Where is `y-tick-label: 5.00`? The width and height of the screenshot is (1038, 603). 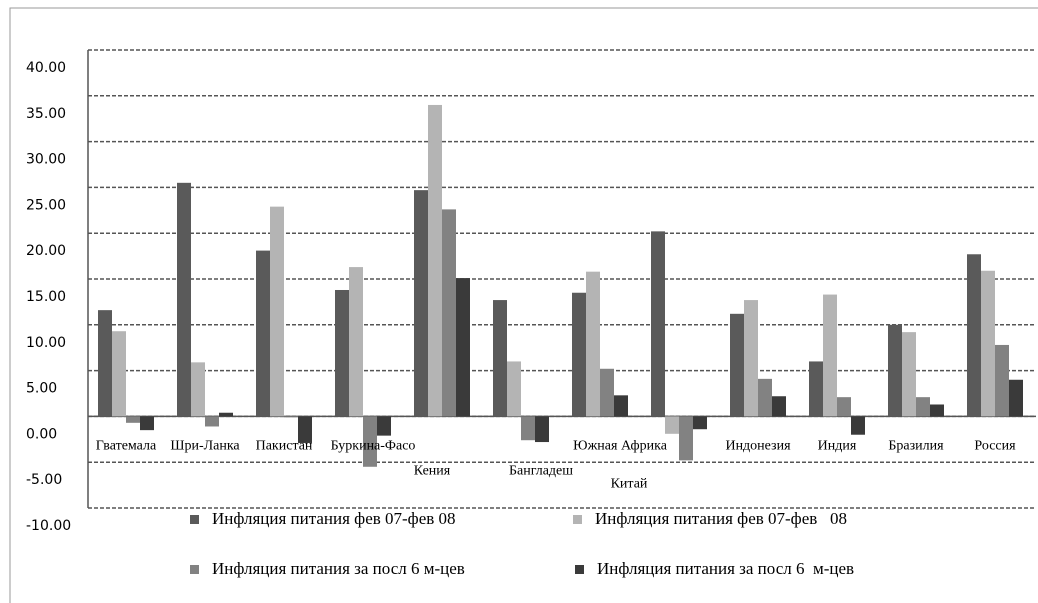
y-tick-label: 5.00 is located at coordinates (41, 389).